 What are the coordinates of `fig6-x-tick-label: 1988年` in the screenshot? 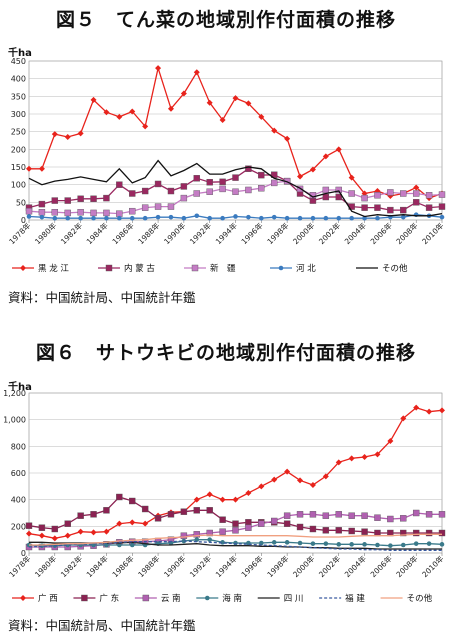 It's located at (149, 566).